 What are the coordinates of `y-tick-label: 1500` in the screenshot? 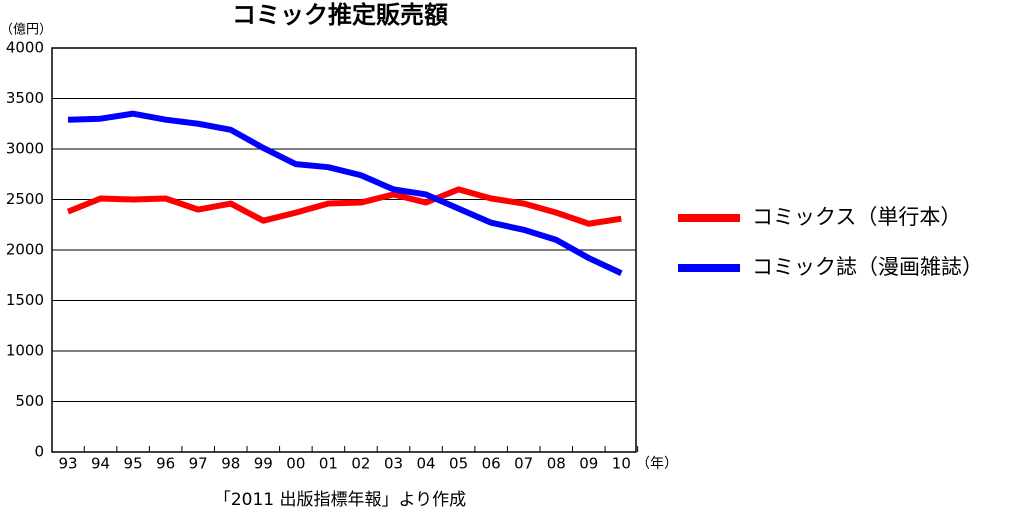 It's located at (25, 300).